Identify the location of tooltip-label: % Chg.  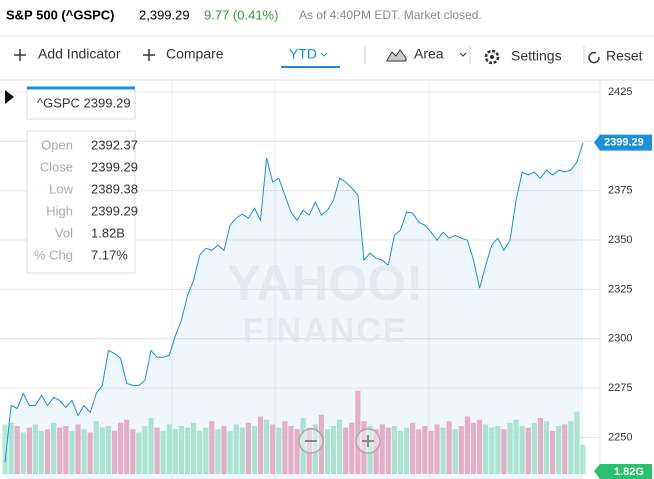
(53, 254).